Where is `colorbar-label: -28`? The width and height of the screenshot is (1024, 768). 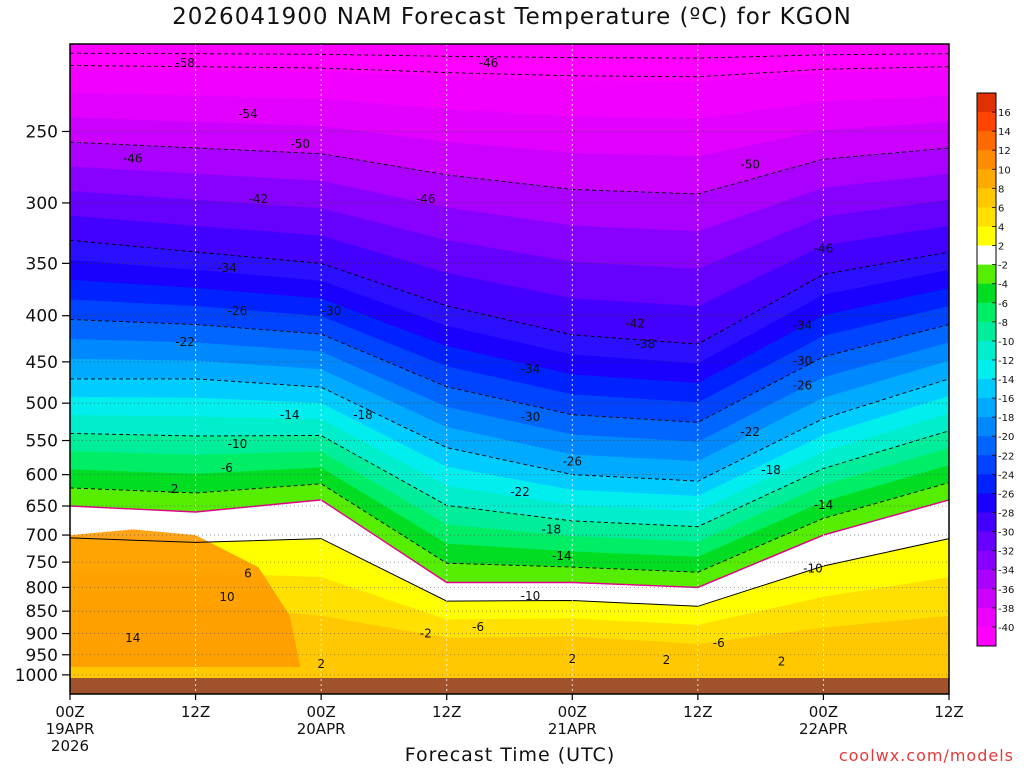
colorbar-label: -28 is located at coordinates (1006, 514).